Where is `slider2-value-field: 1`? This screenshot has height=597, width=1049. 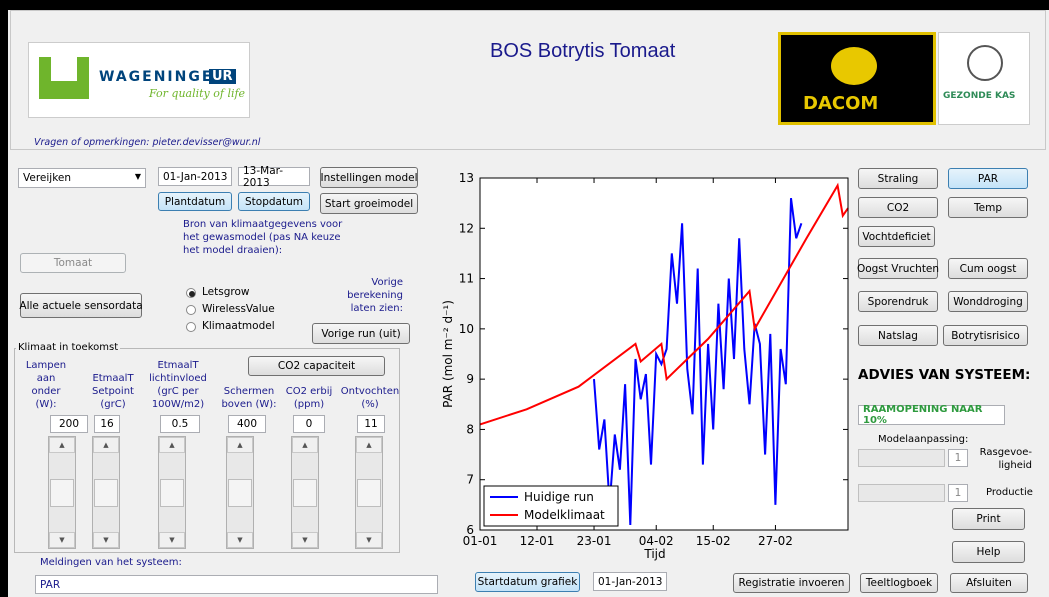 slider2-value-field: 1 is located at coordinates (958, 493).